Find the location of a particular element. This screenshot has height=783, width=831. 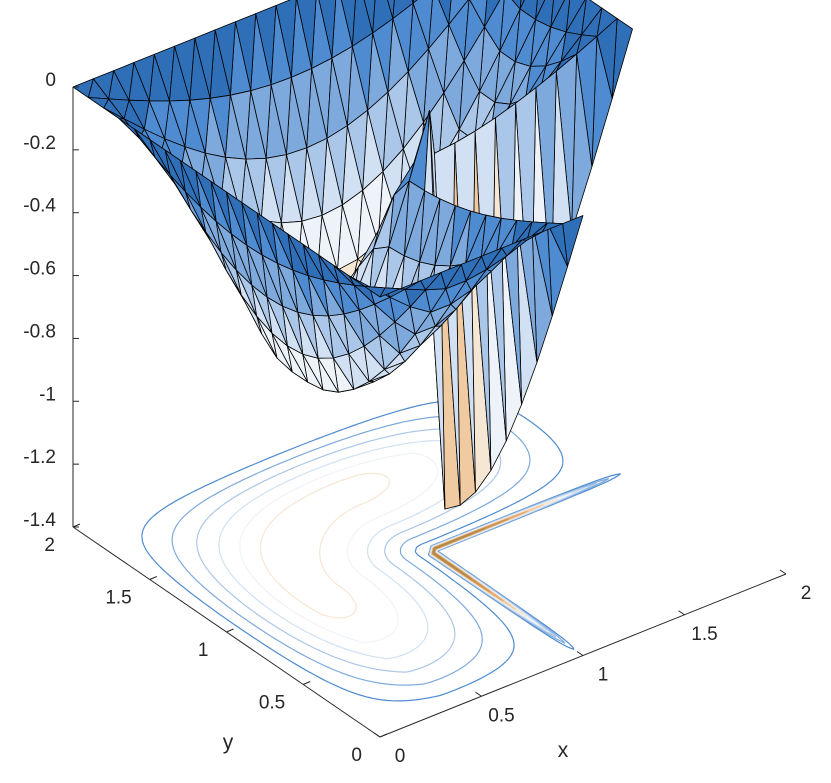

x-axis-ticks: 0 0.5 1 1.5 2 is located at coordinates (592, 668).